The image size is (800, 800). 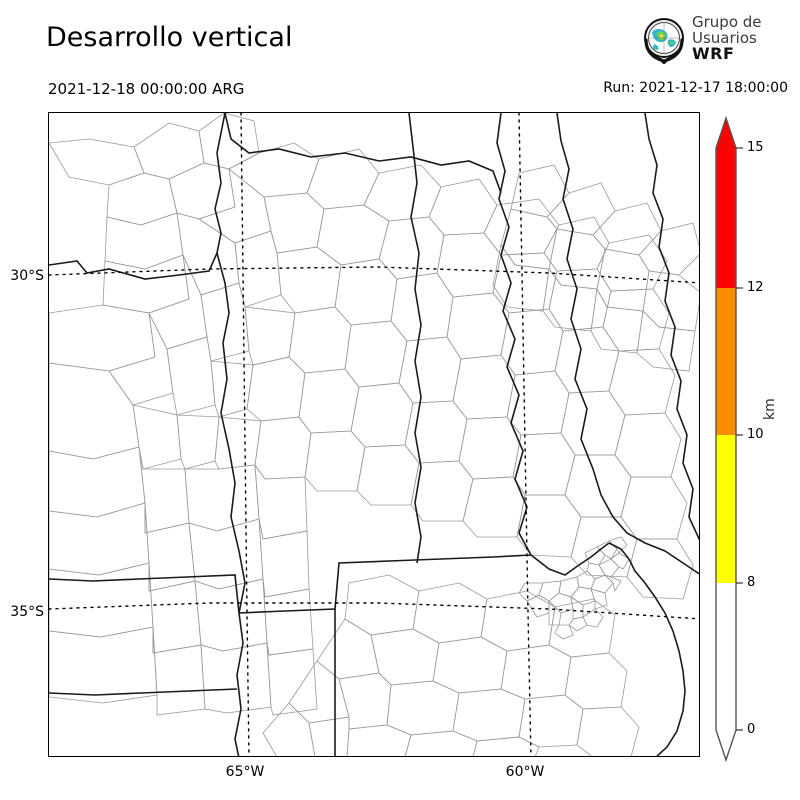 What do you see at coordinates (374, 611) in the screenshot?
I see `gridline-lat-35s` at bounding box center [374, 611].